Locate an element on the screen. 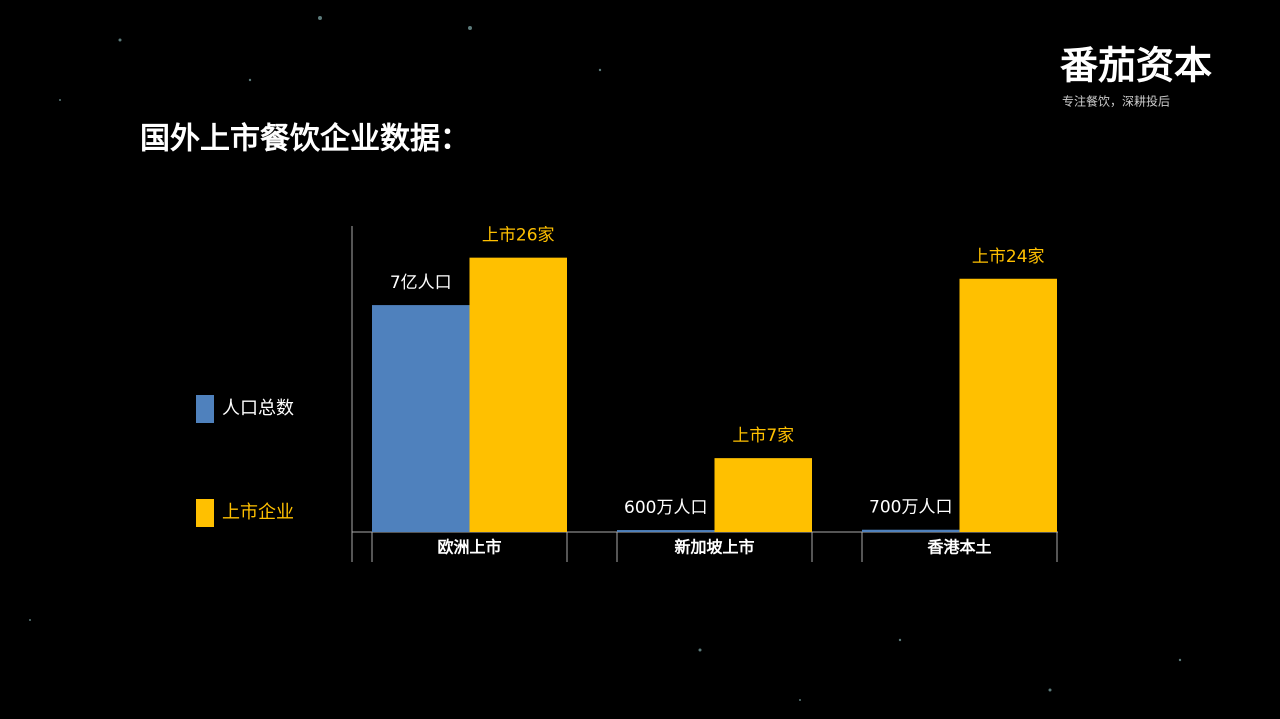 The height and width of the screenshot is (719, 1280). value-label: 7亿人口 is located at coordinates (421, 283).